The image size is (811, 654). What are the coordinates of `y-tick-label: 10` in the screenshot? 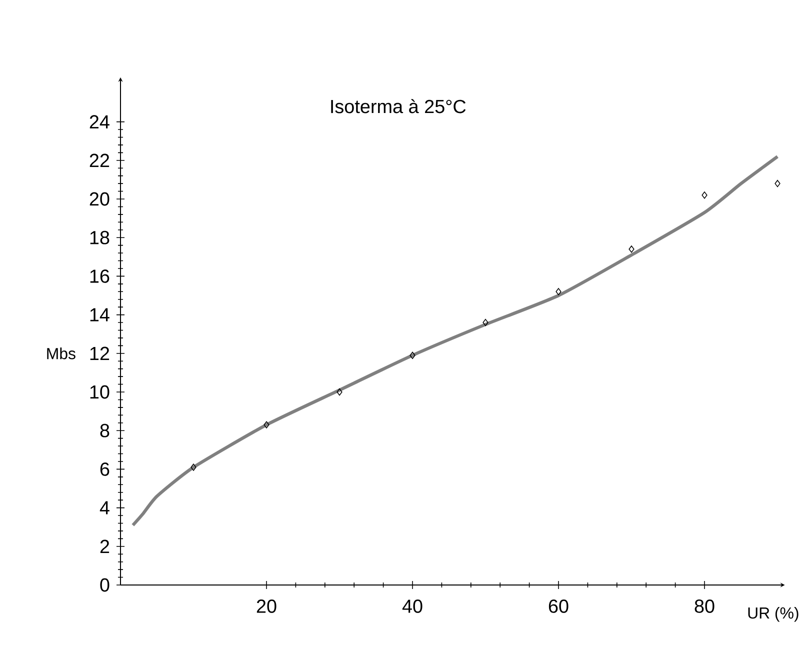 It's located at (100, 392).